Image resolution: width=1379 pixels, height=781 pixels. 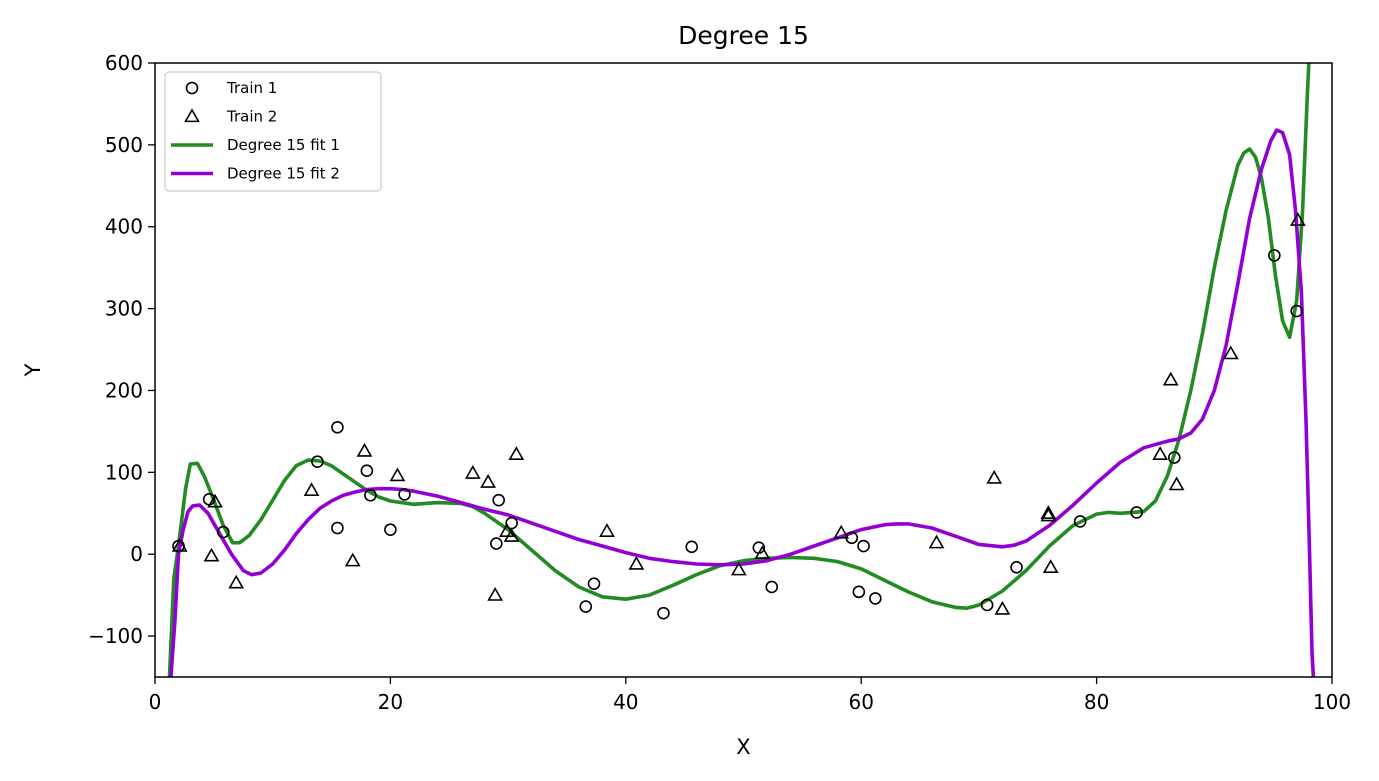 I want to click on y-axis: −100 0 100 200 300 400 500 600, so click(x=121, y=349).